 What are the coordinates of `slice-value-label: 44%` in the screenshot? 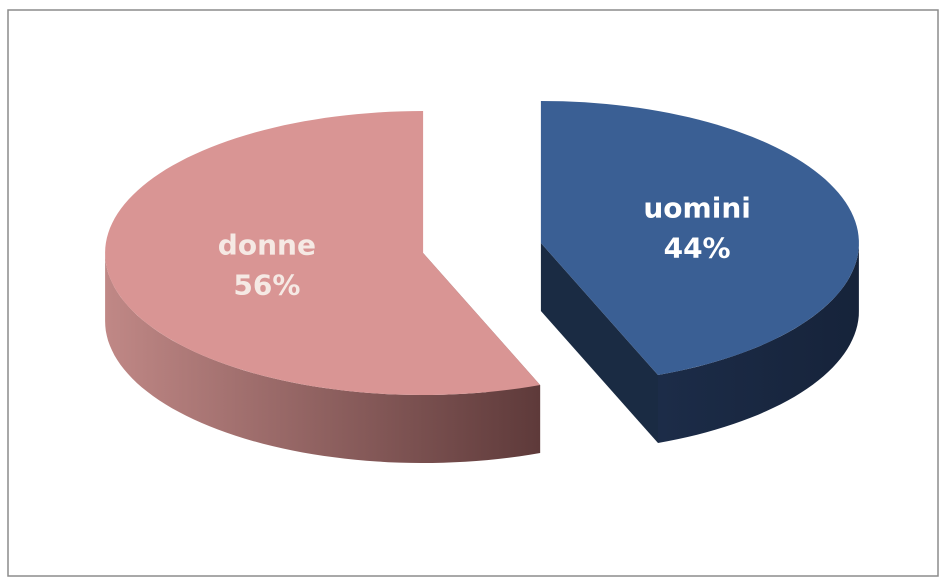 It's located at (697, 248).